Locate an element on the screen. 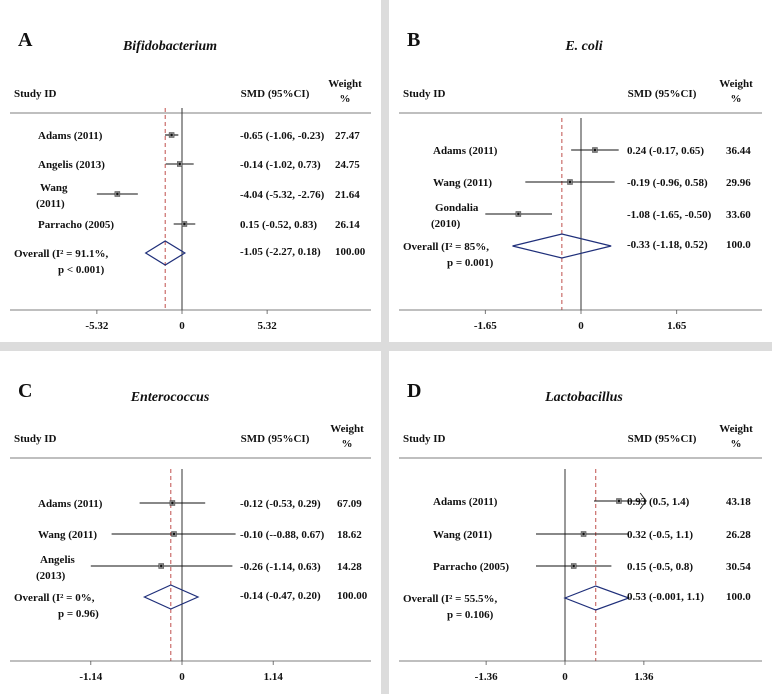 This screenshot has width=772, height=694. overall-label: Overall (I² = 85%, is located at coordinates (446, 247).